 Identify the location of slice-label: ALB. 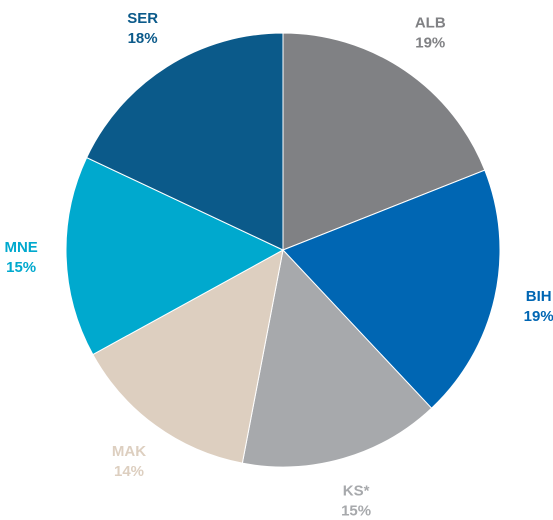
(430, 22).